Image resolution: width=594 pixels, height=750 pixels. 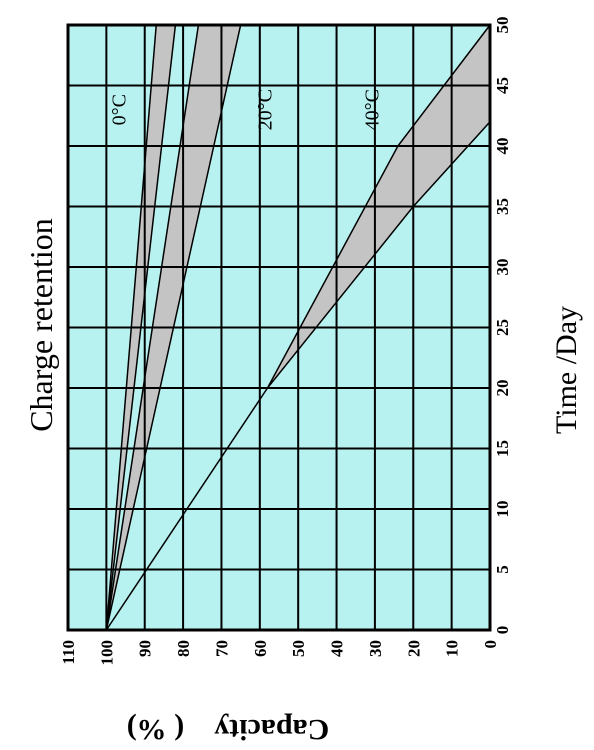 I want to click on series-label-1: 0°C, so click(x=120, y=109).